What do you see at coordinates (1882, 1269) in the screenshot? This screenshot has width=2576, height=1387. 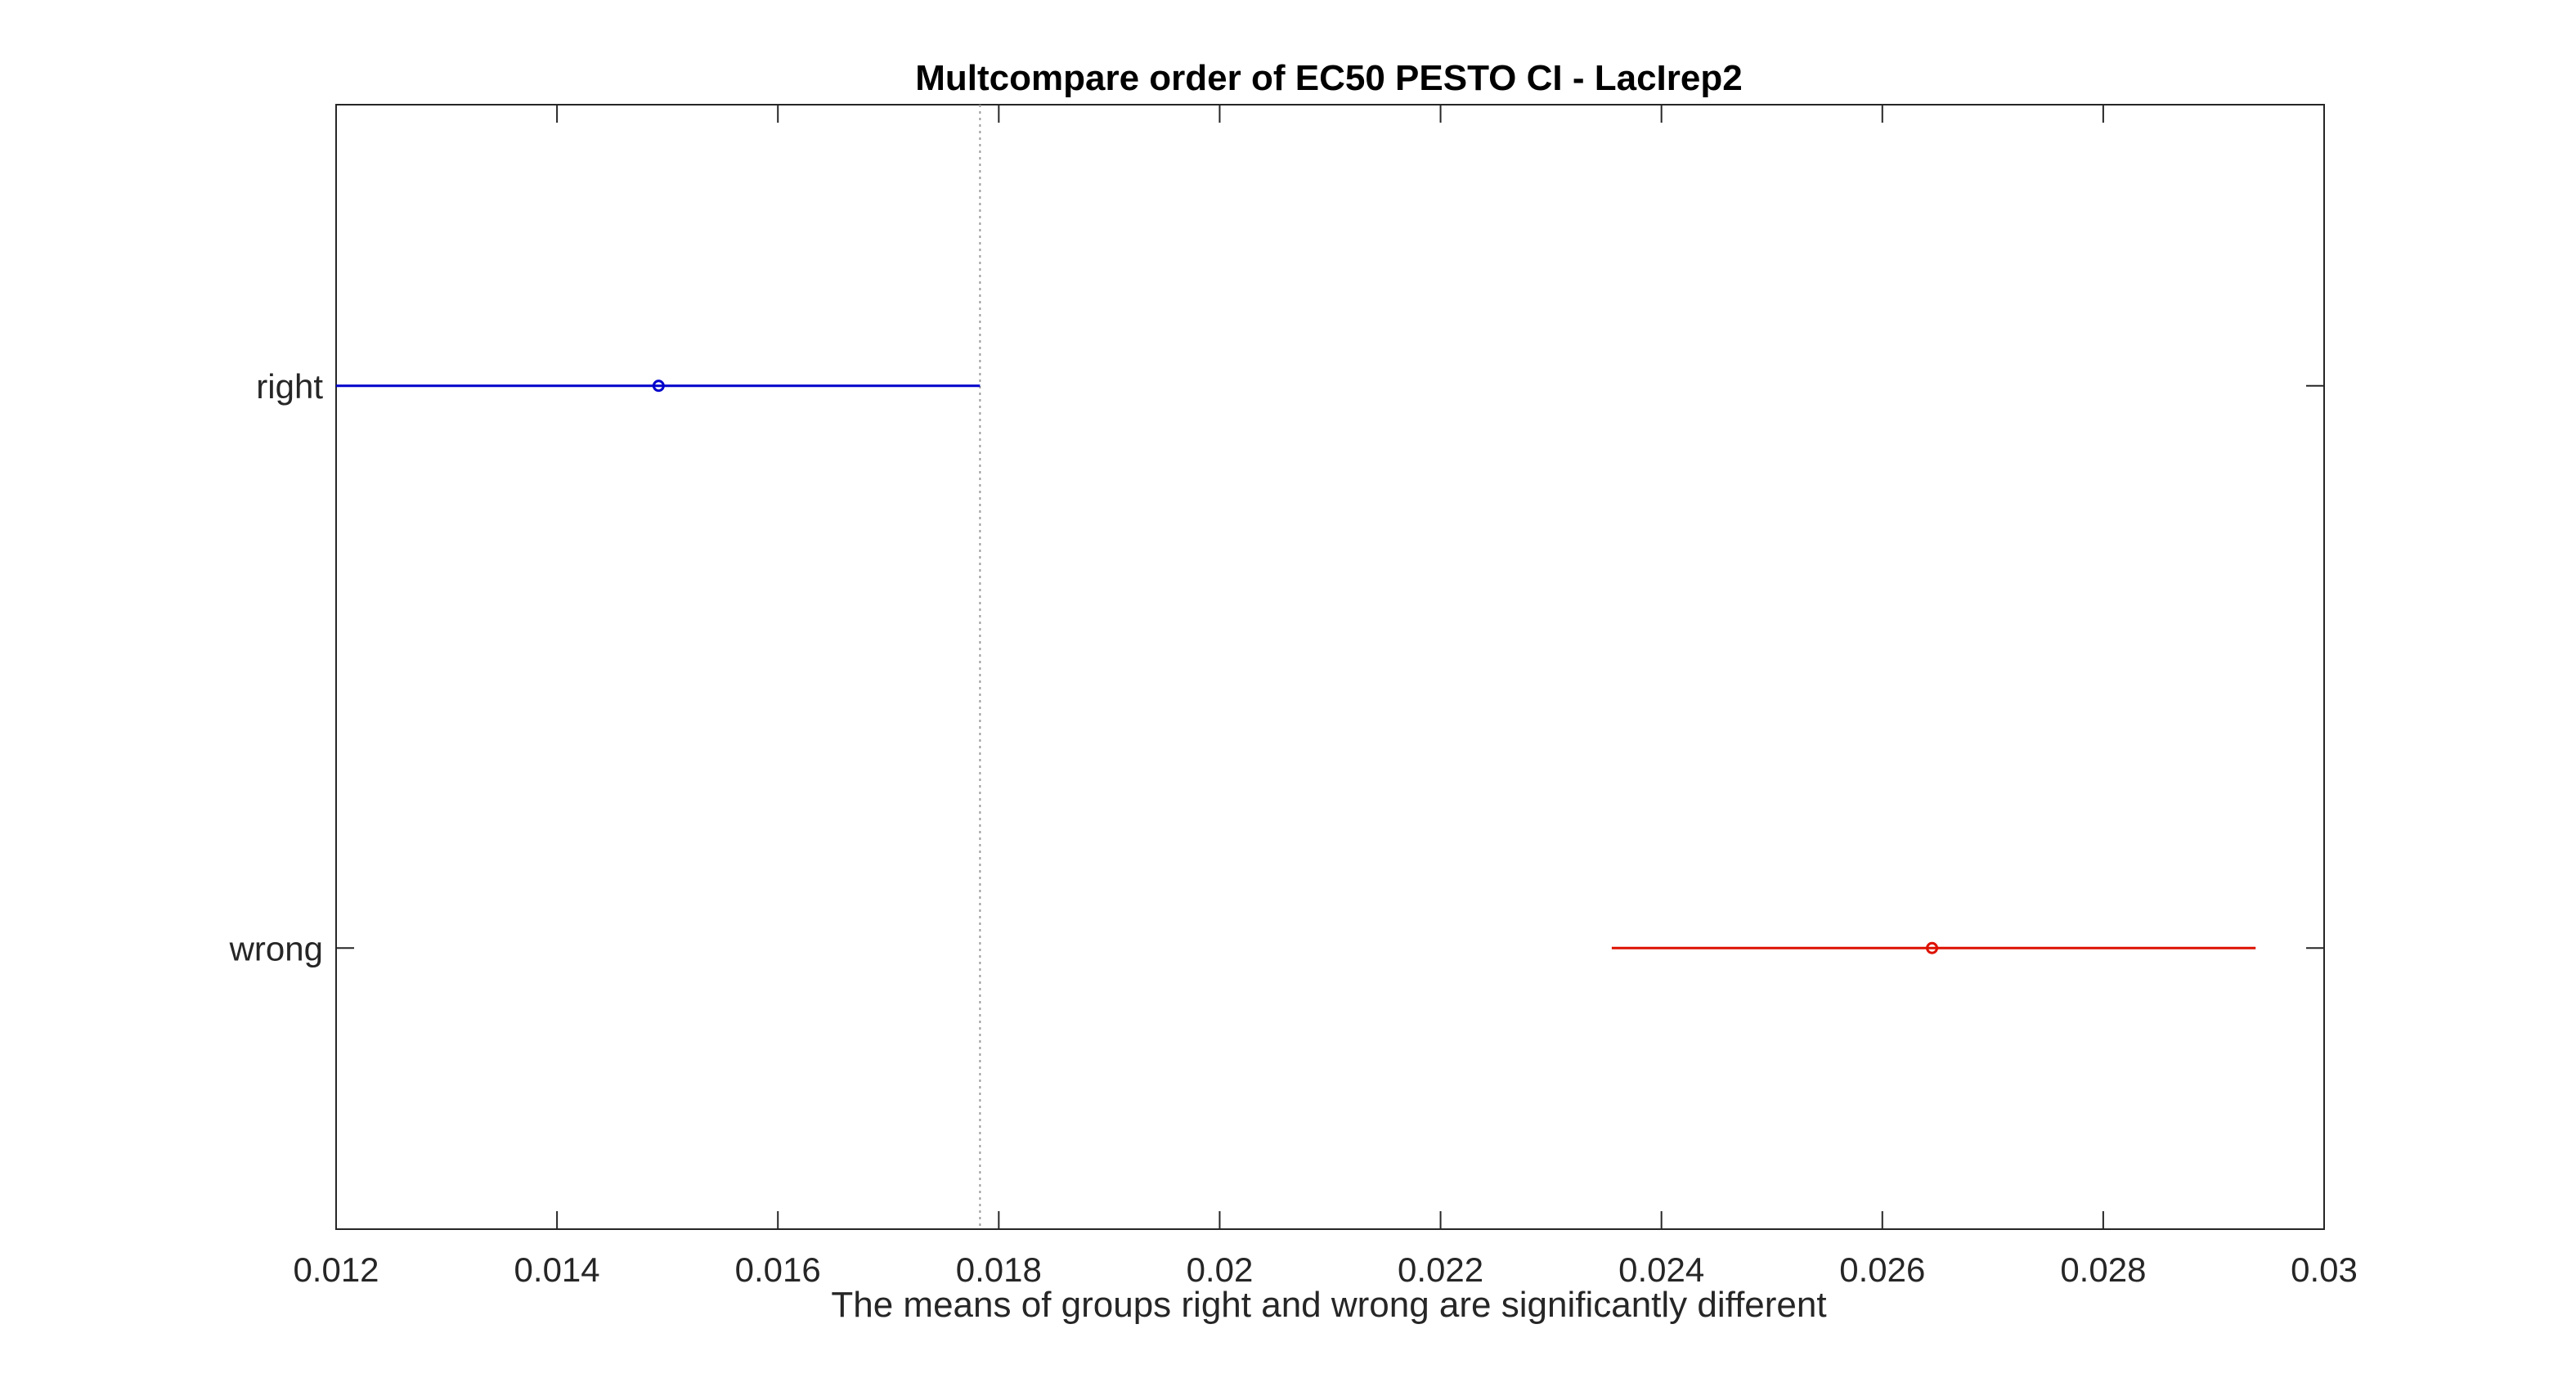 I see `x-tick-label: 0.026` at bounding box center [1882, 1269].